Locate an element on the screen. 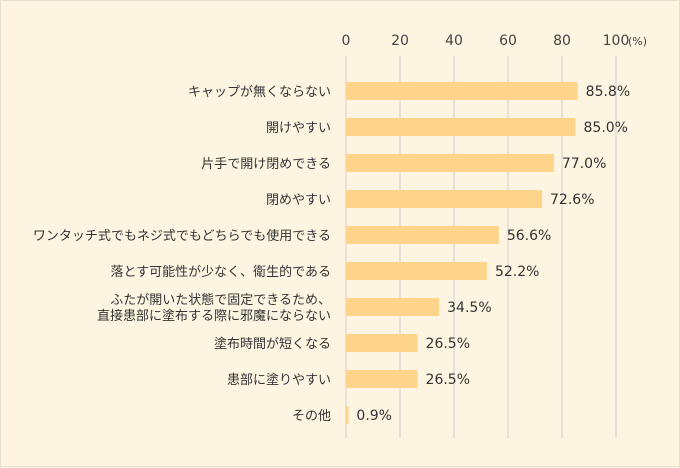  value-label-9: 0.9% is located at coordinates (374, 416).